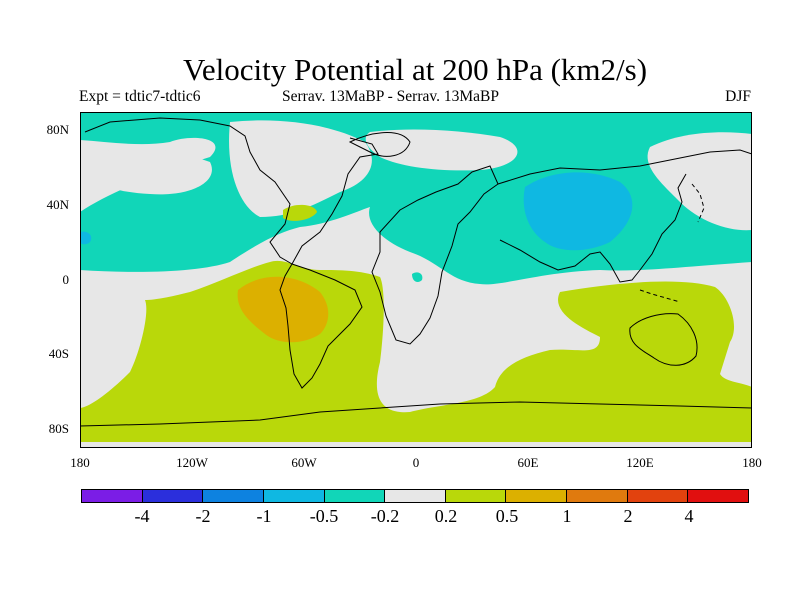  Describe the element at coordinates (300, 212) in the screenshot. I see `region-atlantic-small-positive` at that location.